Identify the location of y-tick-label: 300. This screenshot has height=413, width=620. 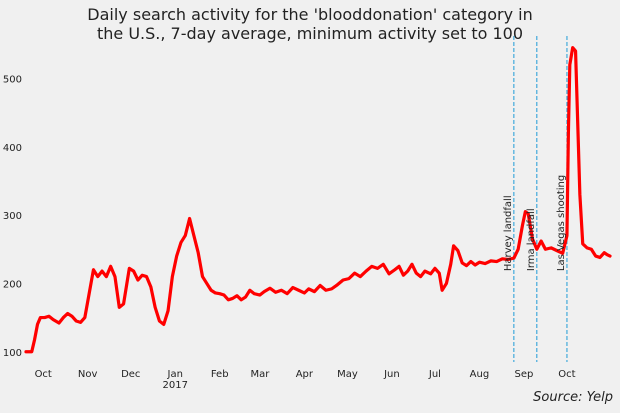
(12, 216).